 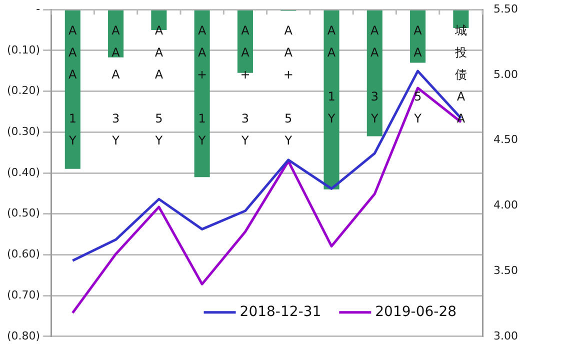 What do you see at coordinates (288, 86) in the screenshot?
I see `category-label: AA+ 5Y` at bounding box center [288, 86].